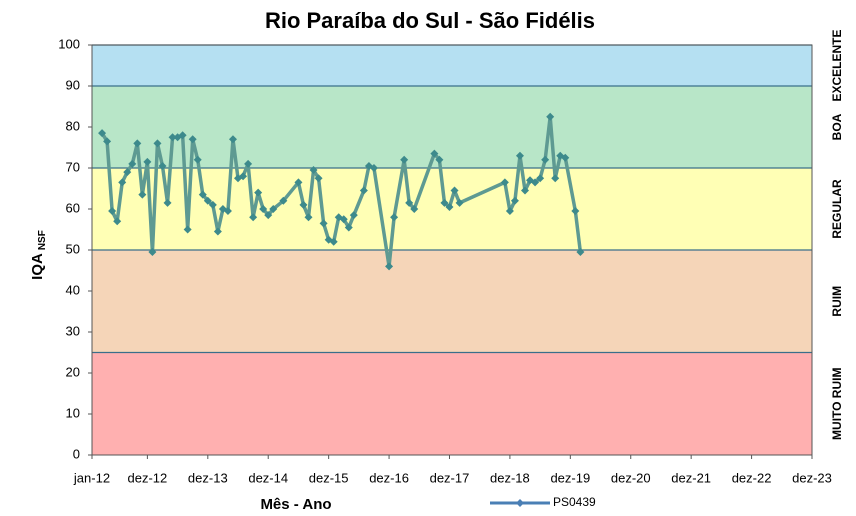 Image resolution: width=856 pixels, height=516 pixels. I want to click on y-tick-label: 50, so click(73, 248).